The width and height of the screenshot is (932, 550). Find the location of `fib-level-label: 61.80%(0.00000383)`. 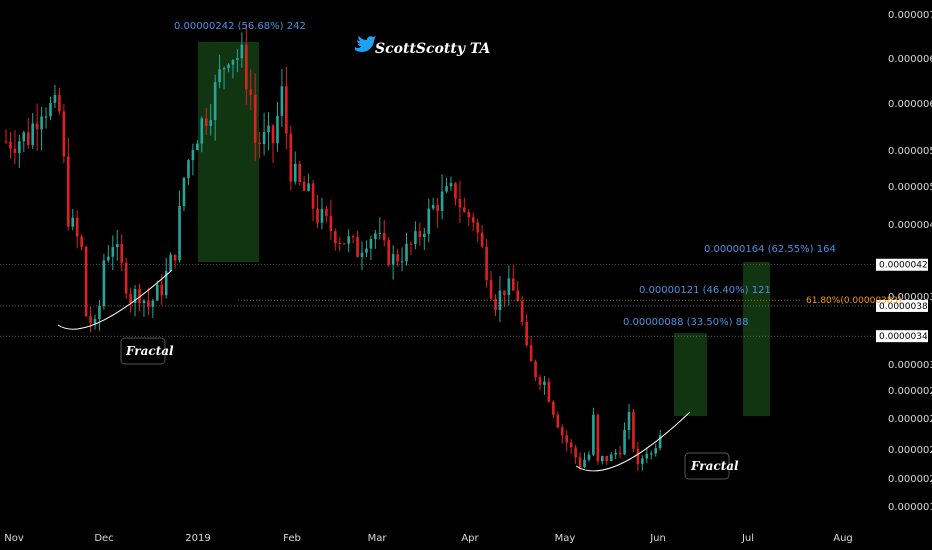

fib-level-label: 61.80%(0.00000383) is located at coordinates (854, 301).